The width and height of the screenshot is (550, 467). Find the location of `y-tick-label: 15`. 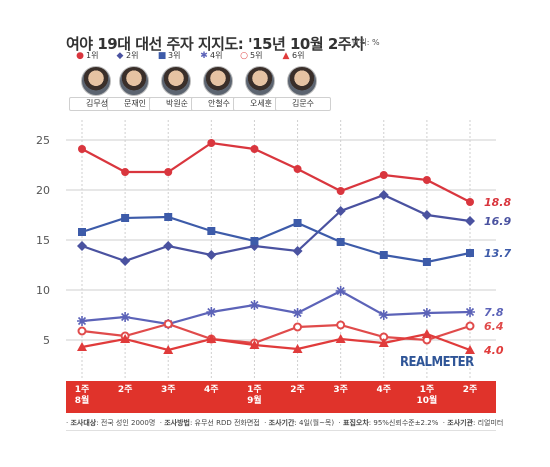

y-tick-label: 15 is located at coordinates (43, 240).